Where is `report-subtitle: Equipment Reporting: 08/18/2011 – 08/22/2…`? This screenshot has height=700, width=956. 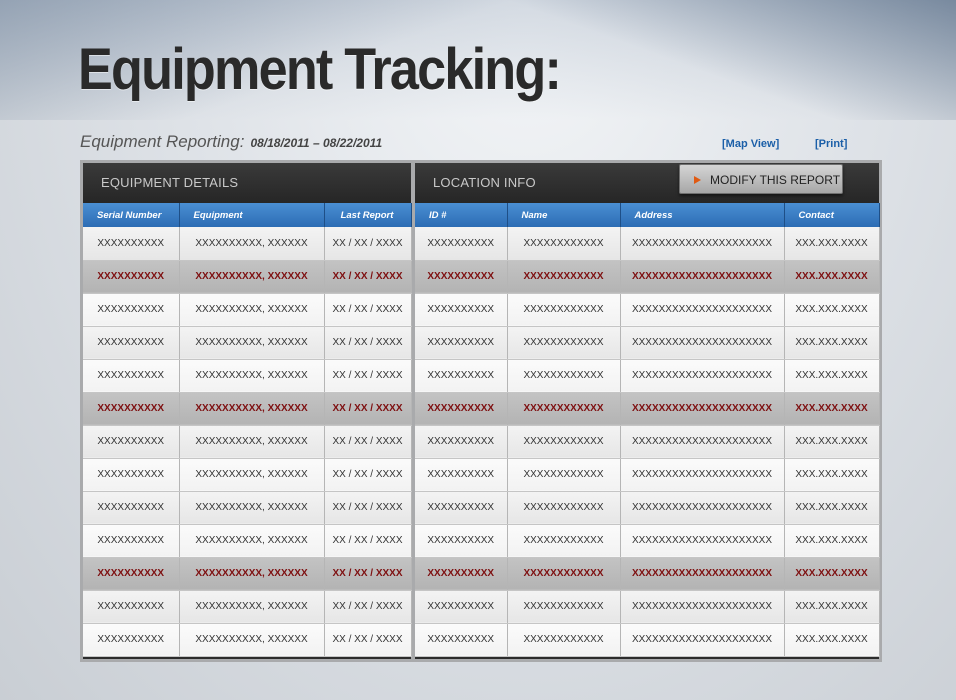
report-subtitle: Equipment Reporting: 08/18/2011 – 08/22/2… is located at coordinates (231, 142).